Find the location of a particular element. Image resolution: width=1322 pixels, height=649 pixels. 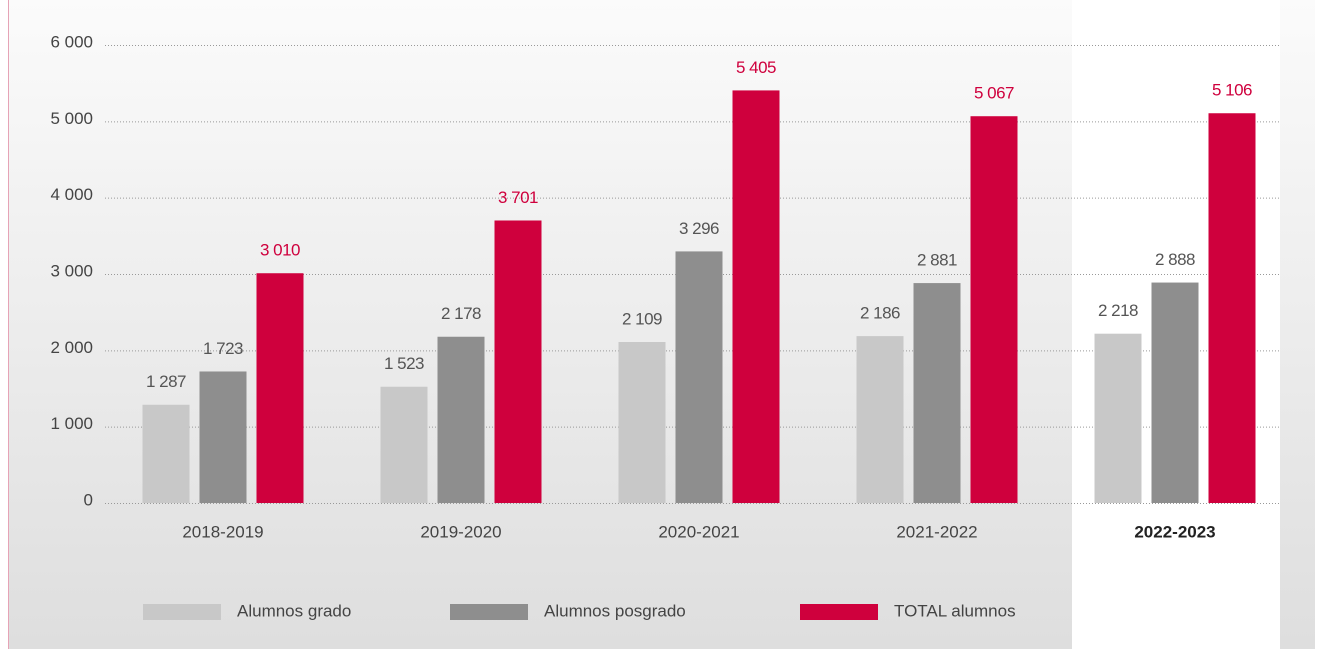

value-label: 5 106 is located at coordinates (1232, 90).